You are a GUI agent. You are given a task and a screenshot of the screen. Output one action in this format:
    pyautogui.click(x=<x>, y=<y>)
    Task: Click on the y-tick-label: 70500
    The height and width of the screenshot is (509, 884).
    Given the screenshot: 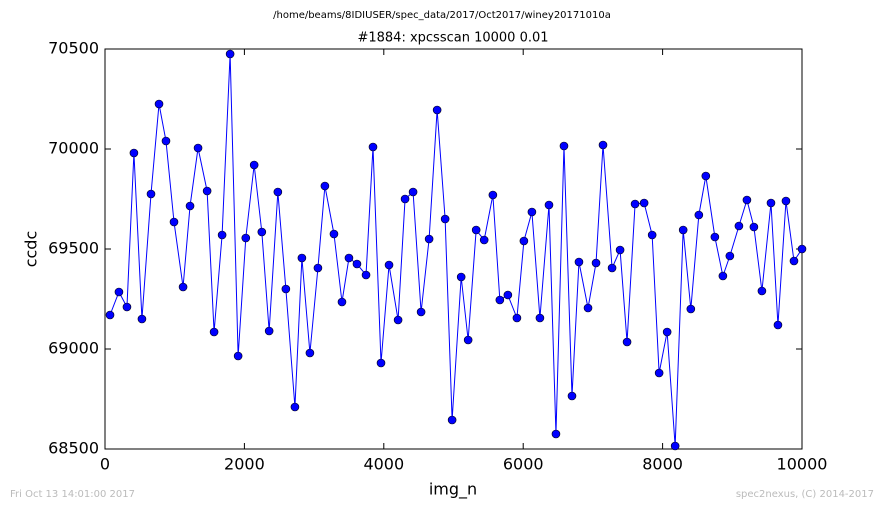 What is the action you would take?
    pyautogui.click(x=73, y=48)
    